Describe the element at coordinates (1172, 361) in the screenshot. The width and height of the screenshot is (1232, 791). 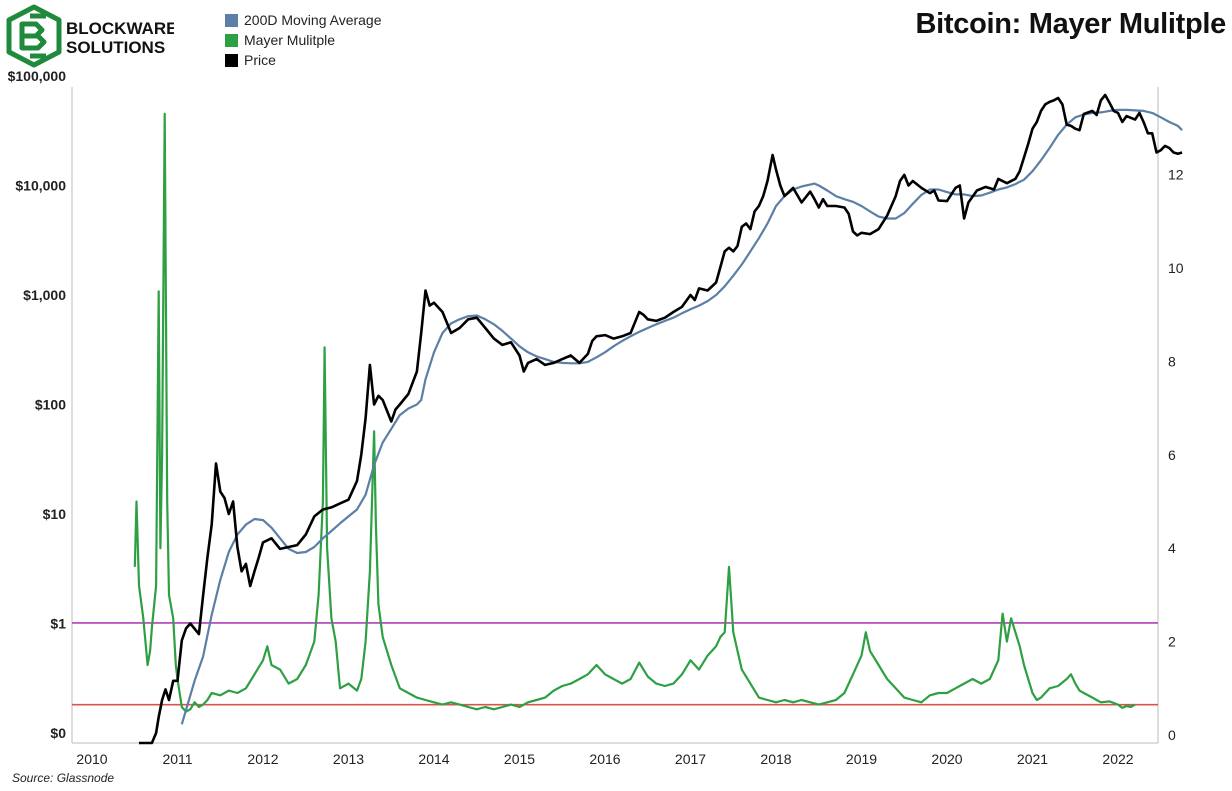
I see `y-right-tick-label-8: 8` at that location.